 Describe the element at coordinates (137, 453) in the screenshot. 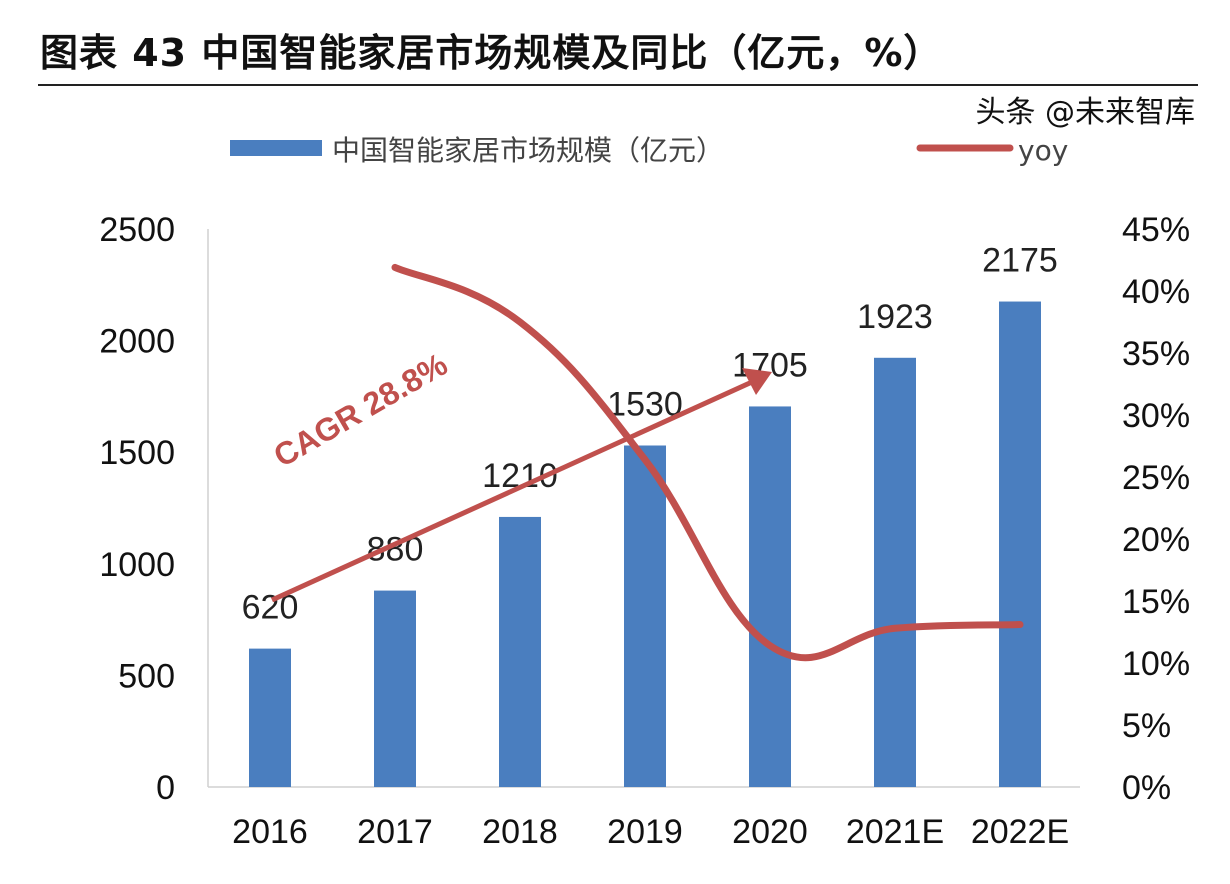

I see `left-tick-label: 1500` at that location.